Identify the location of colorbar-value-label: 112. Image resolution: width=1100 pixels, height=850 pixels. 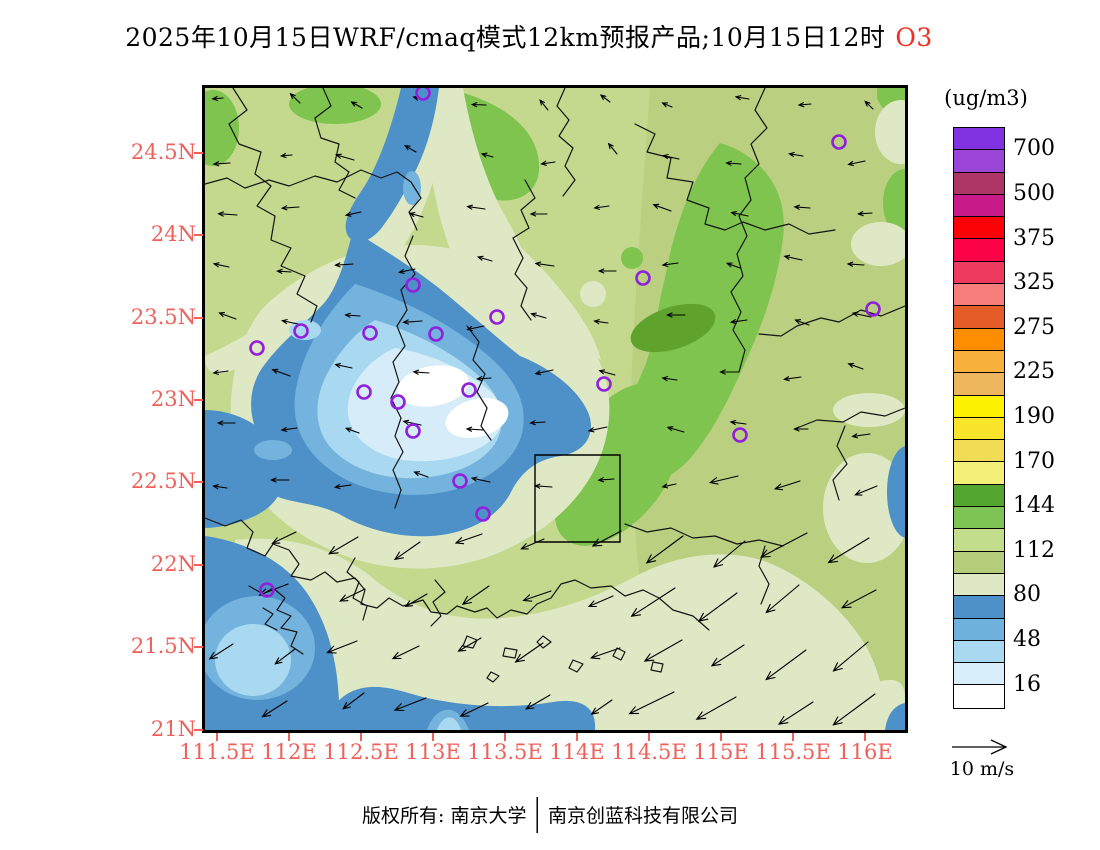
(1034, 550).